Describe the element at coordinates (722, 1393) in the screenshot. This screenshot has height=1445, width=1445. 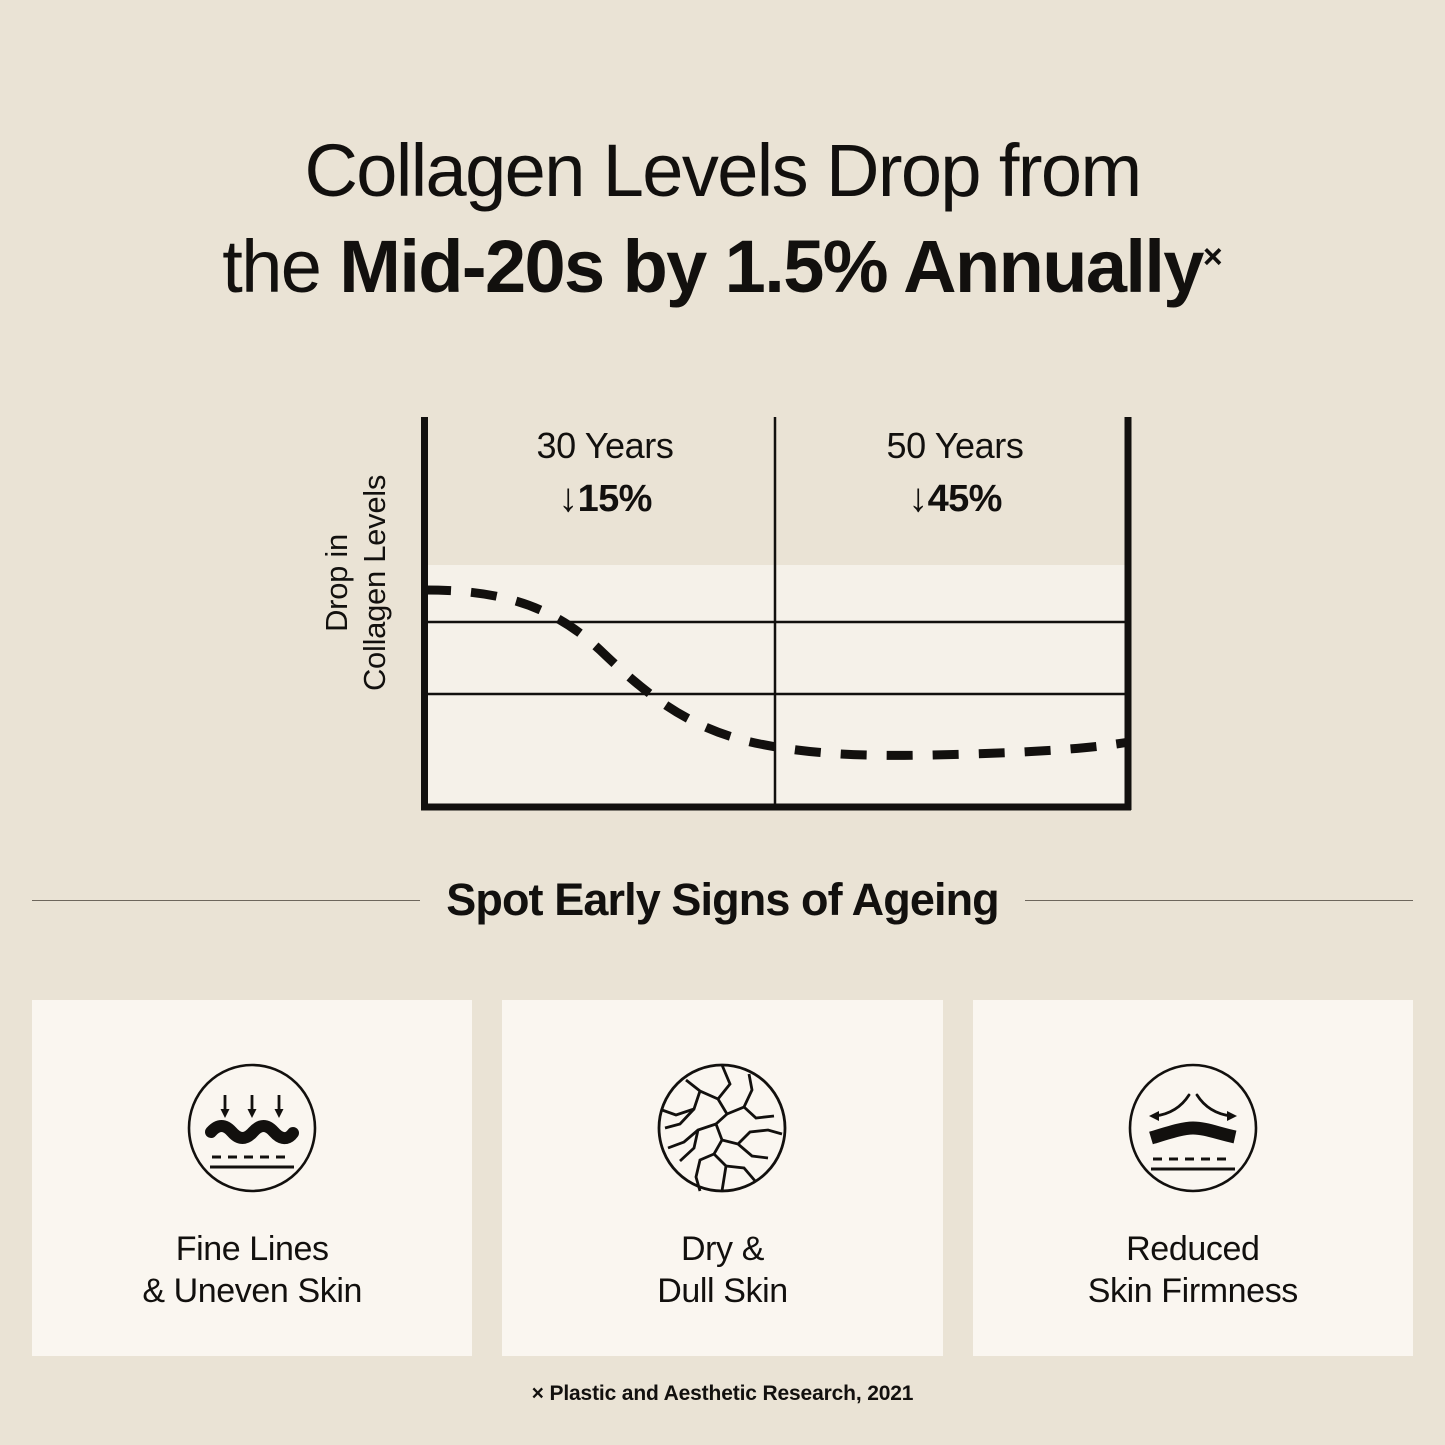
I see `source-footnote: × Plastic and Aesthetic Research, 2021` at that location.